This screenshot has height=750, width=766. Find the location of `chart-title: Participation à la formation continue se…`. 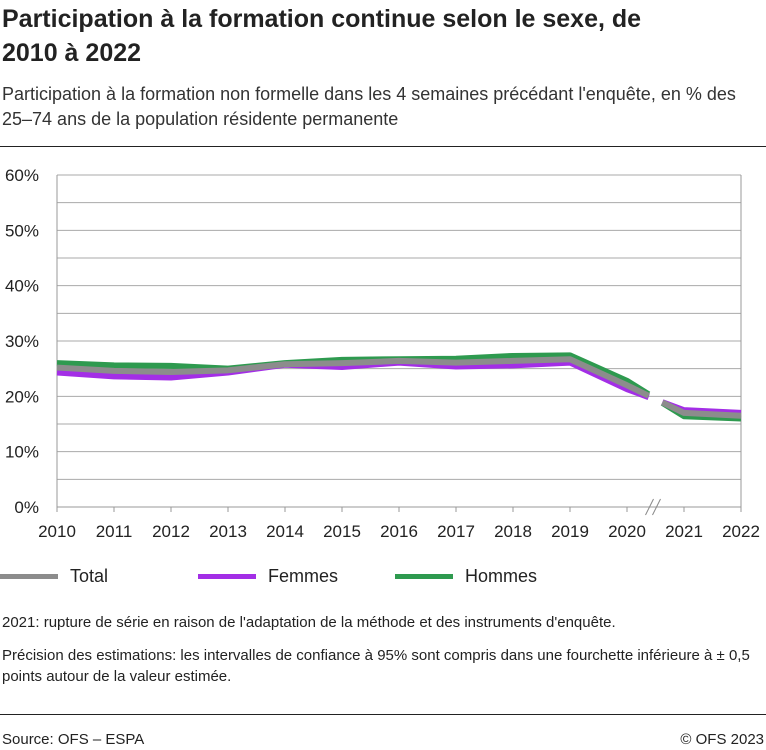

chart-title: Participation à la formation continue se… is located at coordinates (322, 36).